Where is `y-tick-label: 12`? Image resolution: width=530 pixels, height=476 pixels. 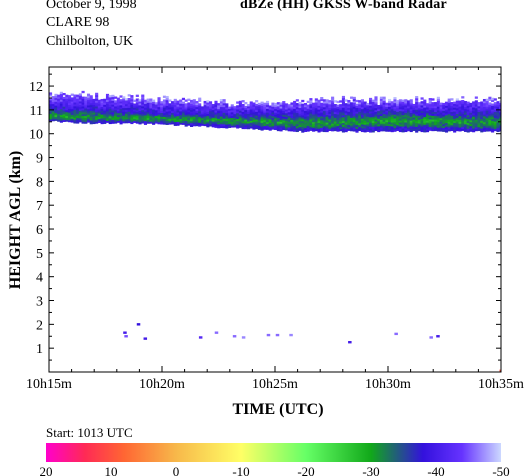
y-tick-label: 12 is located at coordinates (36, 87).